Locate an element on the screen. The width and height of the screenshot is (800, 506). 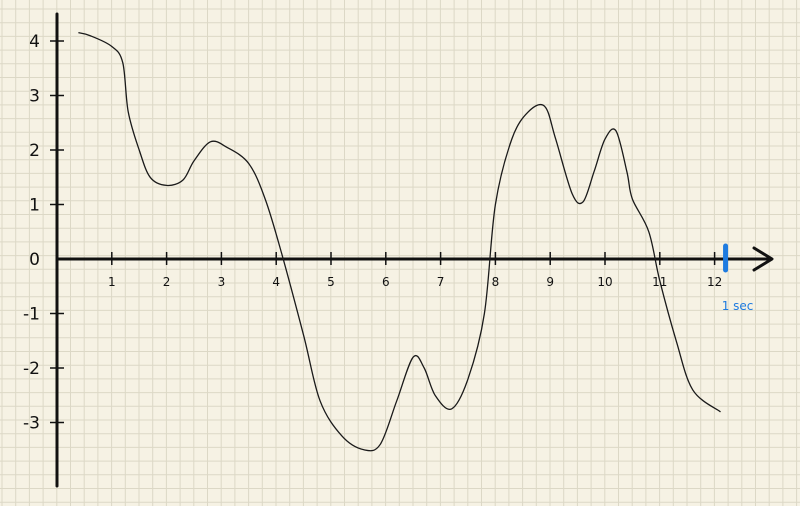
y-tick-label: 1 is located at coordinates (34, 206).